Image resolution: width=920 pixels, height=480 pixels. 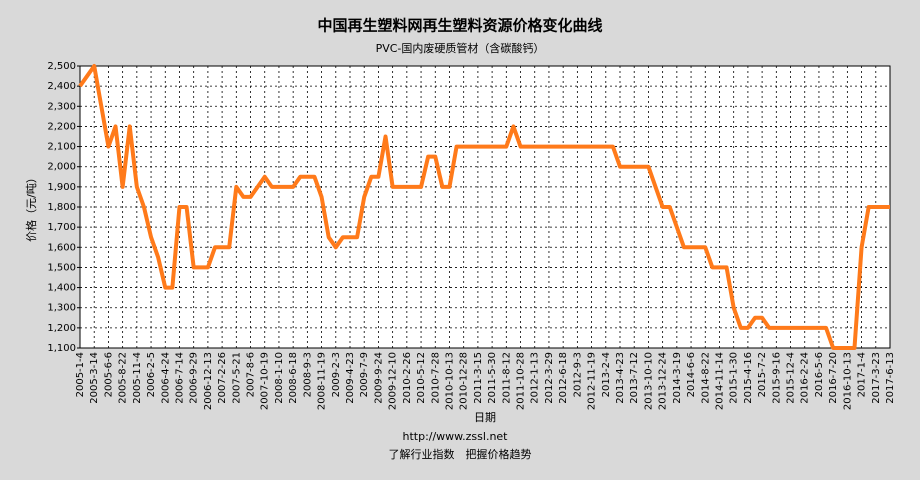 I want to click on x-tick-label: 2006-4-24, so click(x=165, y=378).